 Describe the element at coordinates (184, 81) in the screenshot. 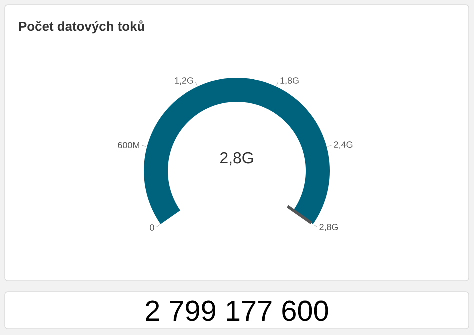

I see `text: 1,2G` at that location.